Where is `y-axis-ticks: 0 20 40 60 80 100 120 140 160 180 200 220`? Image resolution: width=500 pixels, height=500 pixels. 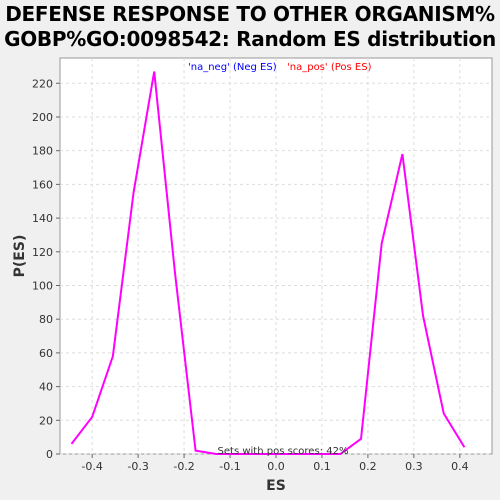 y-axis-ticks: 0 20 40 60 80 100 120 140 160 180 200 220 is located at coordinates (46, 269).